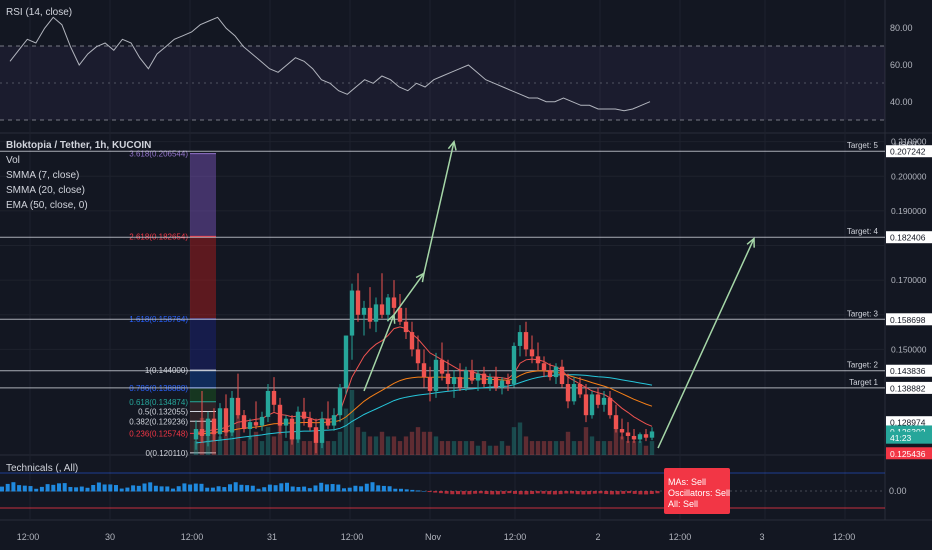 This screenshot has width=932, height=550. I want to click on indicator-ema50: EMA (50, close, 0), so click(47, 205).